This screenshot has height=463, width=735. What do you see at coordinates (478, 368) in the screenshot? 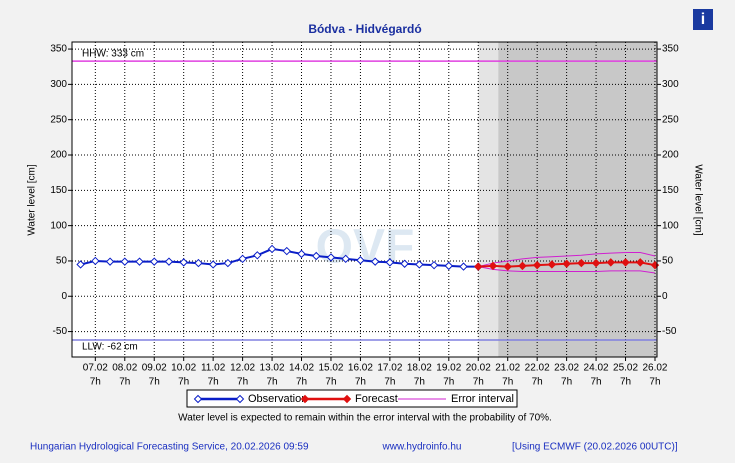
I see `x-tick-label: 20.02` at bounding box center [478, 368].